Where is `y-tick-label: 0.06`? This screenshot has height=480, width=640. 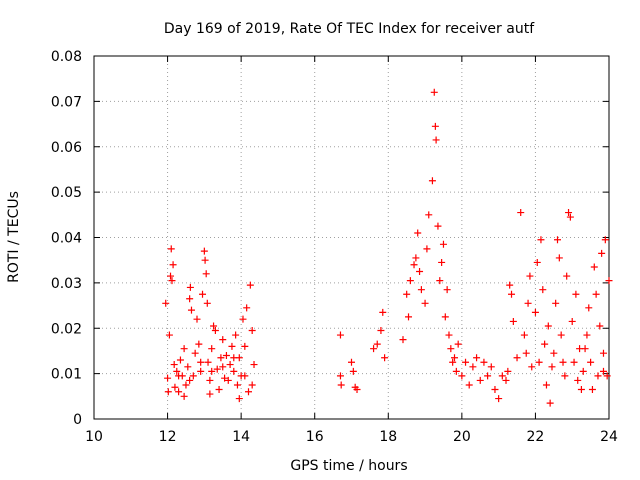 y-tick-label: 0.06 is located at coordinates (66, 148).